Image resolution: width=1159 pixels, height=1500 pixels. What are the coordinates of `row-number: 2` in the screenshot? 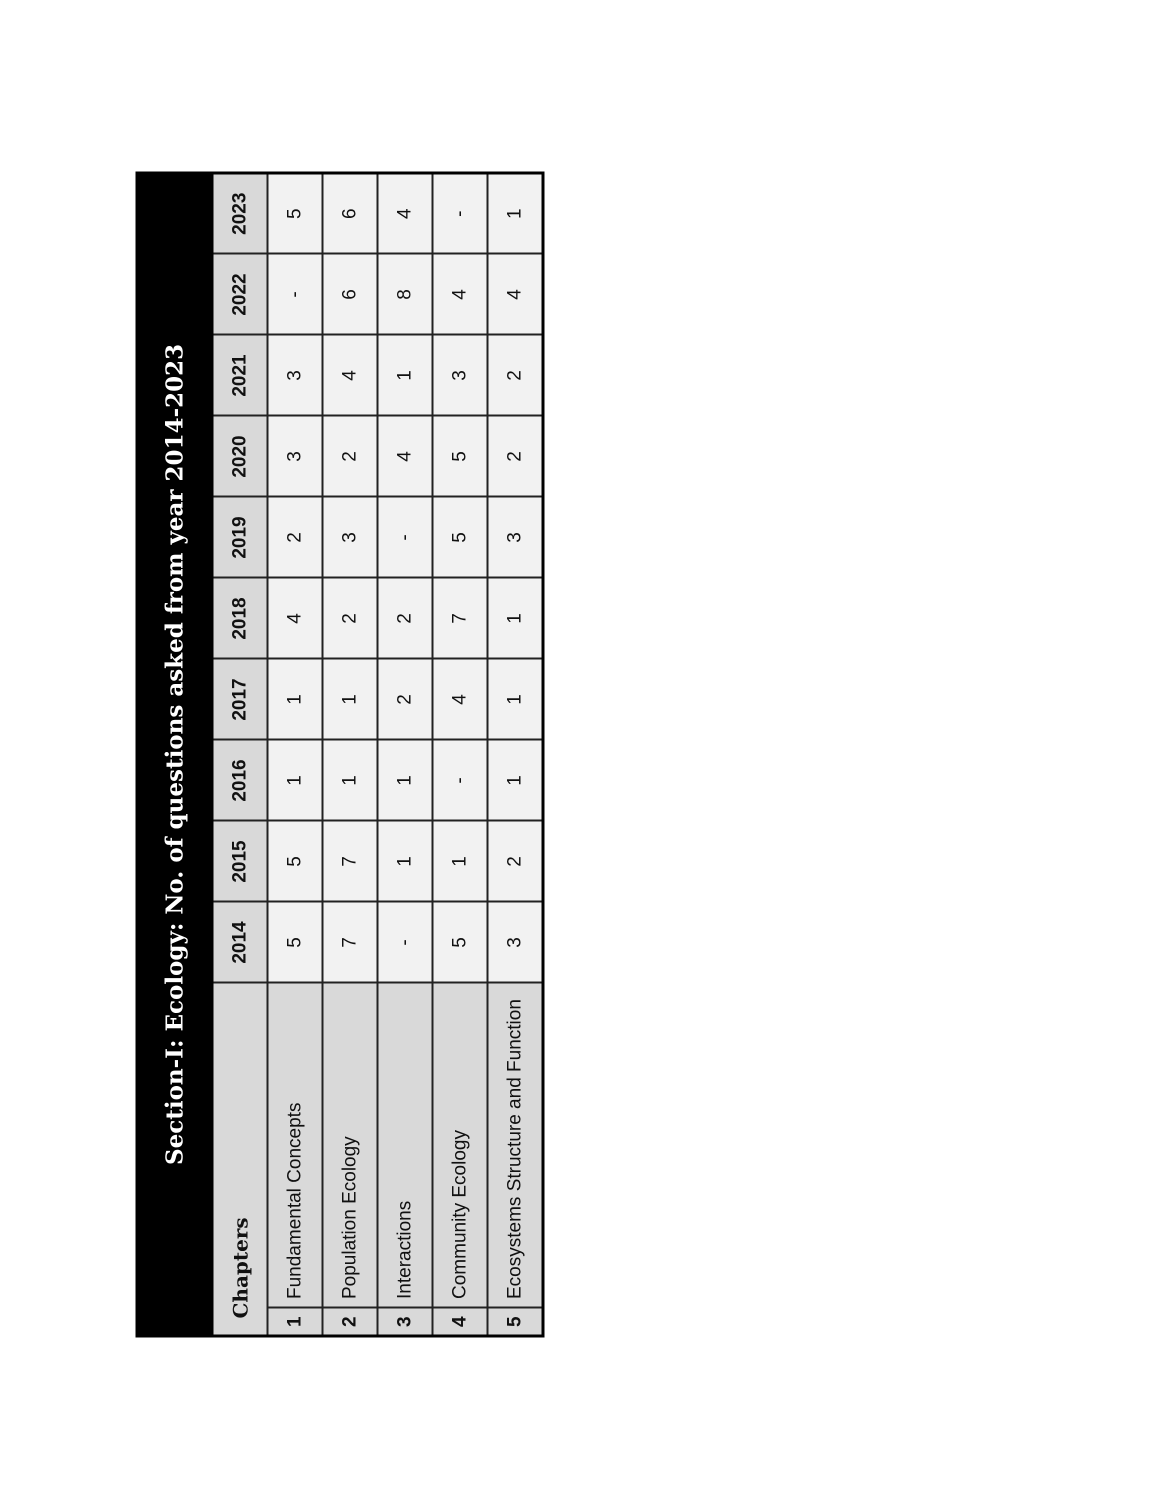 It's located at (350, 1322).